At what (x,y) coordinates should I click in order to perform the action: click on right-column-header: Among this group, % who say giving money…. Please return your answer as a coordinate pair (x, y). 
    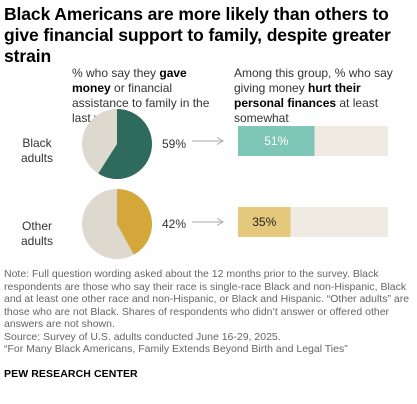
    Looking at the image, I should click on (323, 96).